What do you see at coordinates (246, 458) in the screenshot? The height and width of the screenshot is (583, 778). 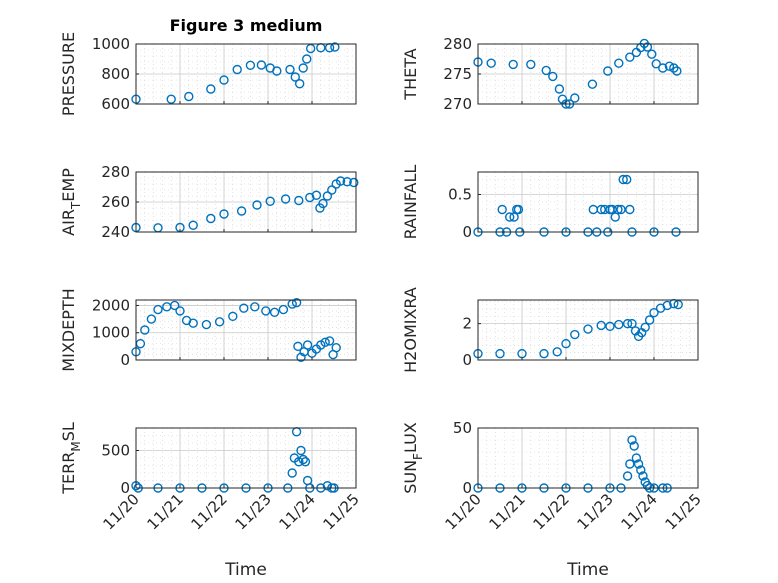 I see `terr-msl-axes-border` at bounding box center [246, 458].